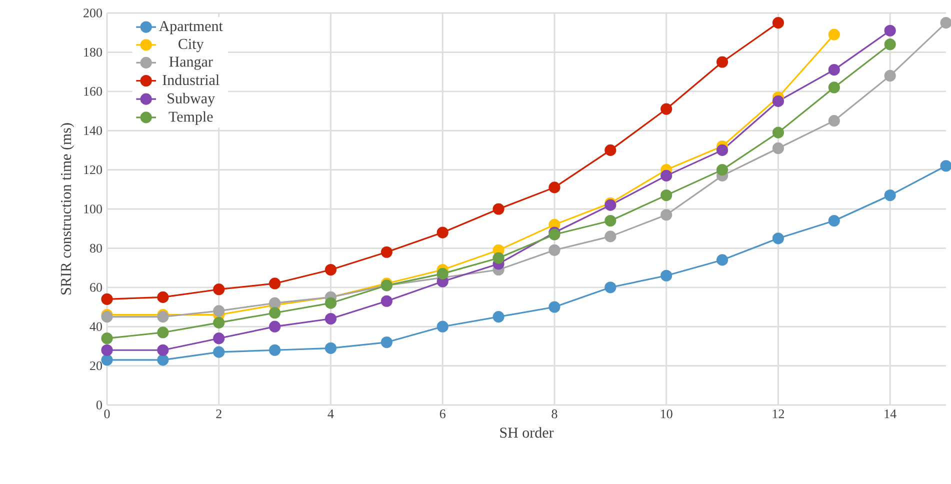  What do you see at coordinates (96, 248) in the screenshot?
I see `y-tick-label: 80` at bounding box center [96, 248].